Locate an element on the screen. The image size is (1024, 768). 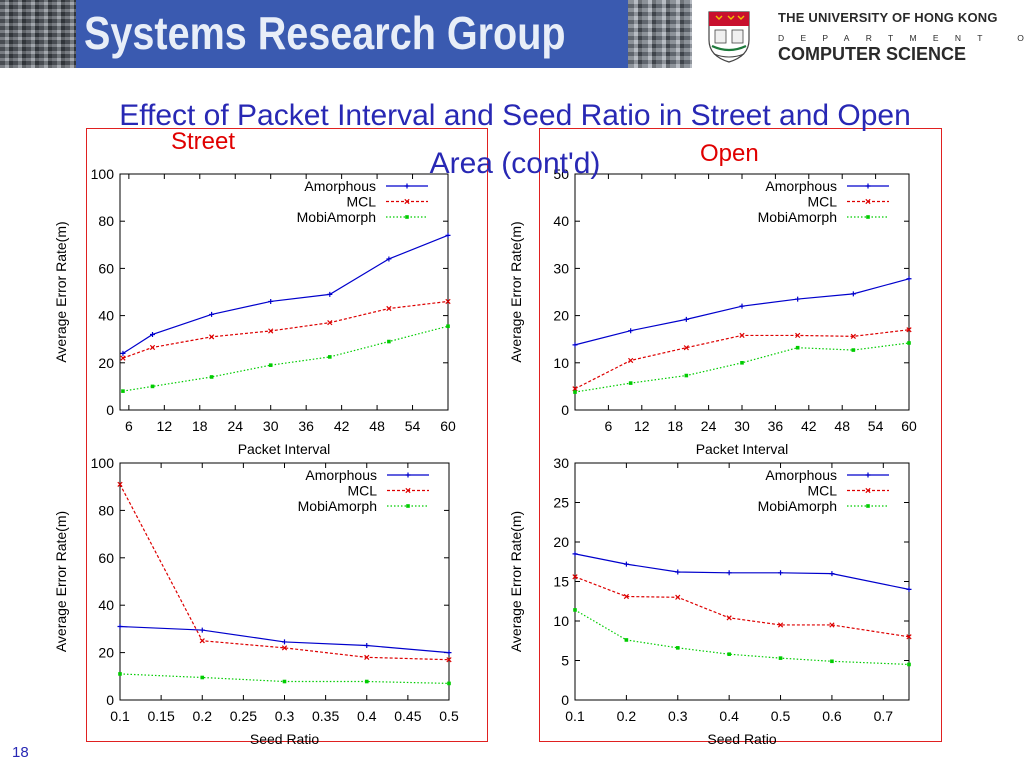
x-tick-label: 48 is located at coordinates (377, 426).